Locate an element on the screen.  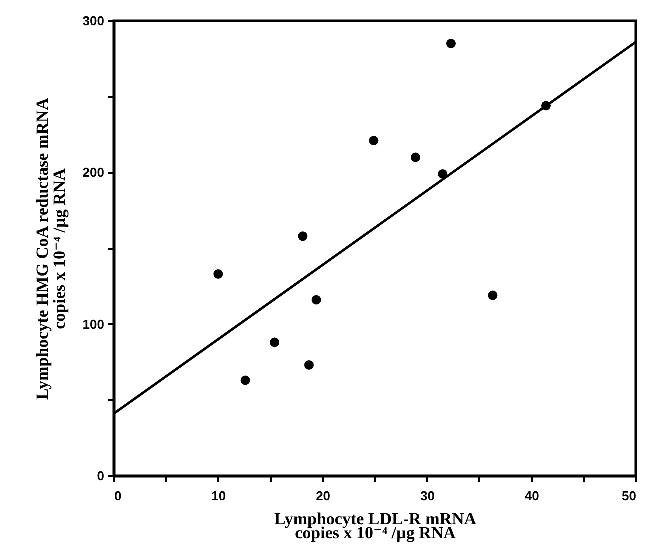
x-tick-label: 40 is located at coordinates (532, 496).